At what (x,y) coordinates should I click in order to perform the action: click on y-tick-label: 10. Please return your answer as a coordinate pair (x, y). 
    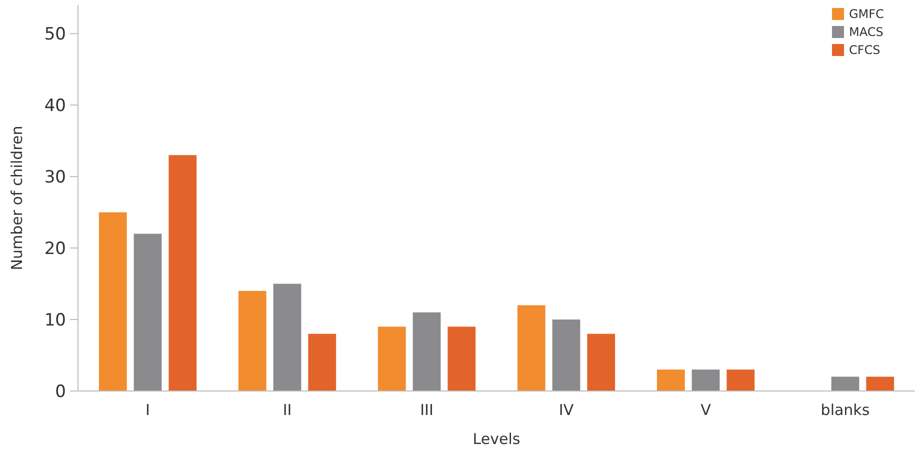
    Looking at the image, I should click on (55, 320).